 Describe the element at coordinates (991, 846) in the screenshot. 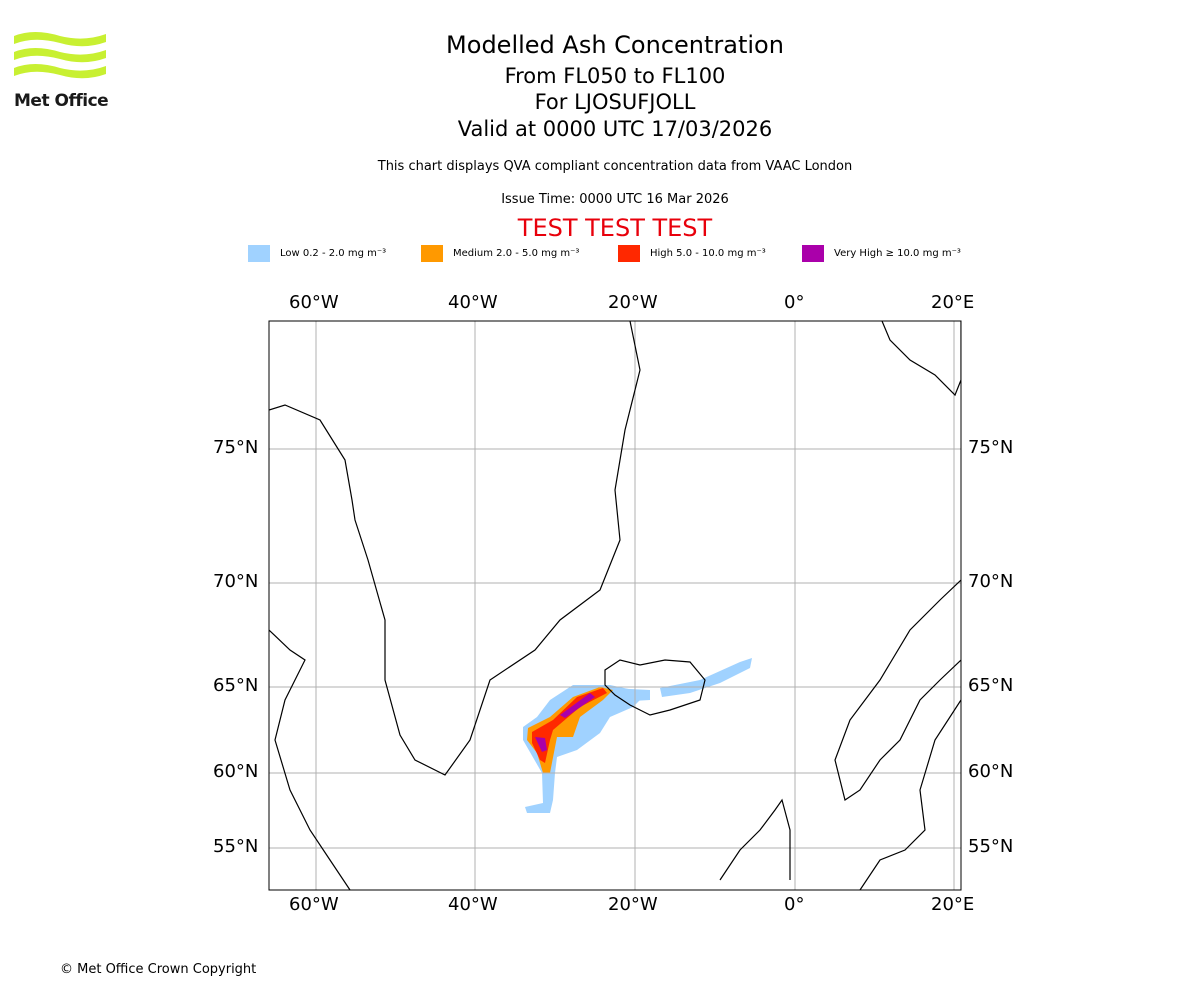

I see `lat-tick-right: 55°N` at that location.